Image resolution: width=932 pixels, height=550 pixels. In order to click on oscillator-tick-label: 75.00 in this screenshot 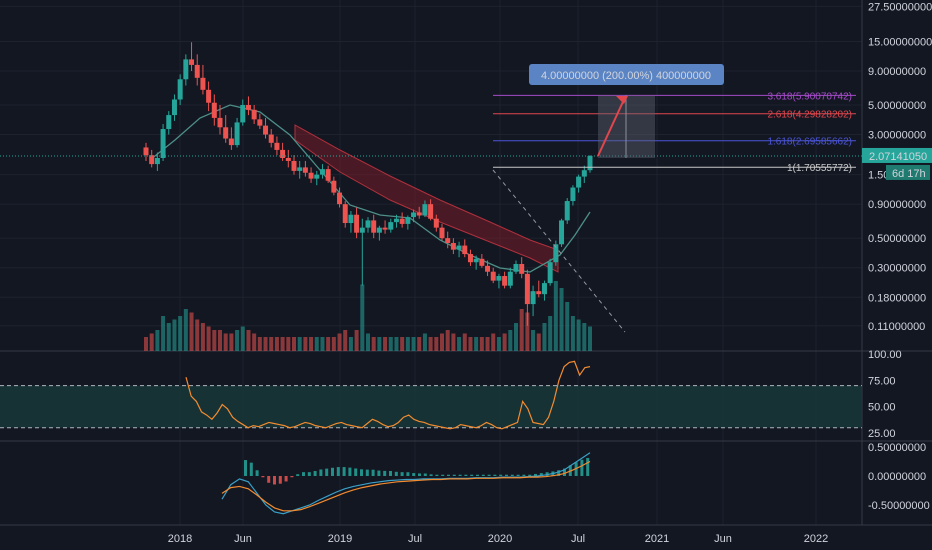, I will do `click(882, 381)`.